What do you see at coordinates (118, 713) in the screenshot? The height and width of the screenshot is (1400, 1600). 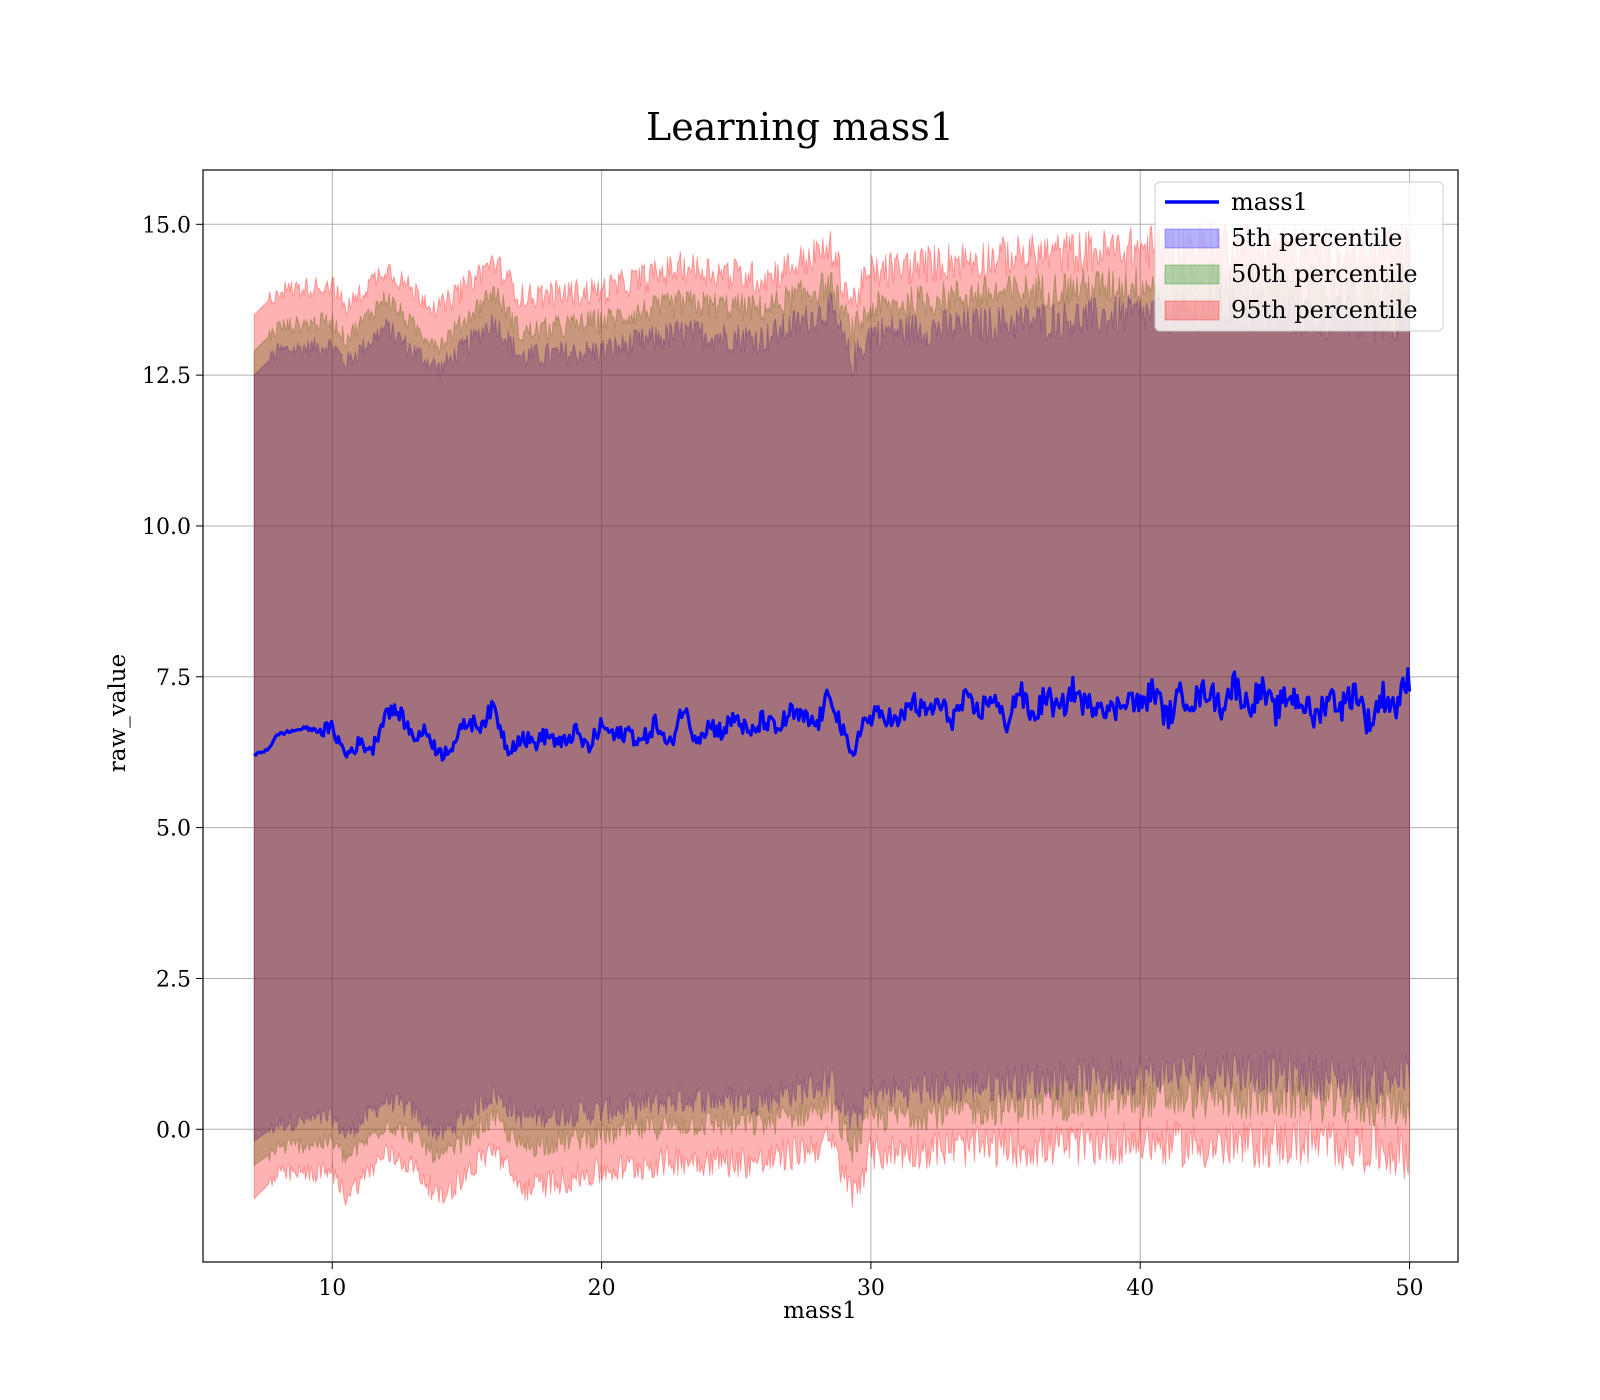 I see `y-axis-label: raw_value` at bounding box center [118, 713].